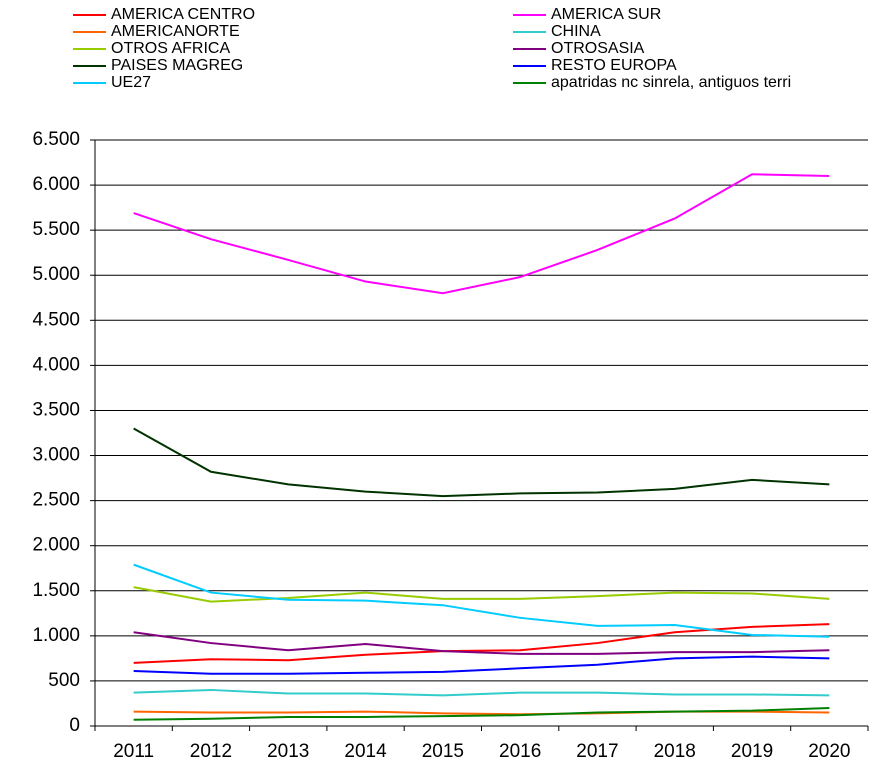 This screenshot has height=771, width=885. I want to click on x-tick-label: 2015, so click(443, 751).